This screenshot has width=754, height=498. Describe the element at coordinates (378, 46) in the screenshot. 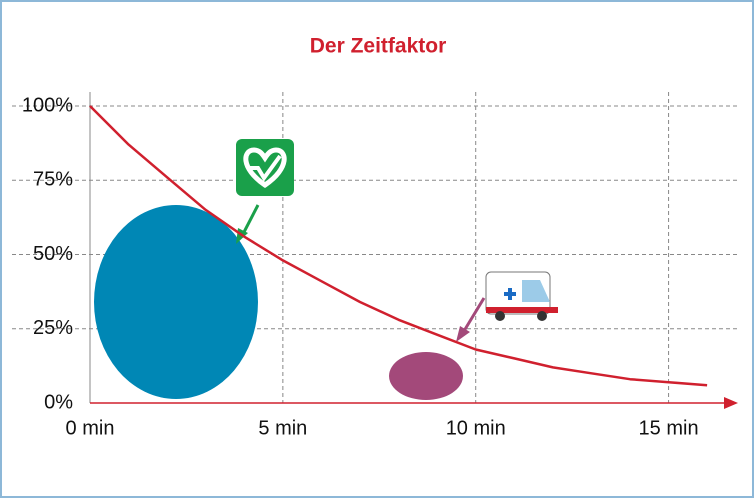

I see `chart-title: Der Zeitfaktor` at that location.